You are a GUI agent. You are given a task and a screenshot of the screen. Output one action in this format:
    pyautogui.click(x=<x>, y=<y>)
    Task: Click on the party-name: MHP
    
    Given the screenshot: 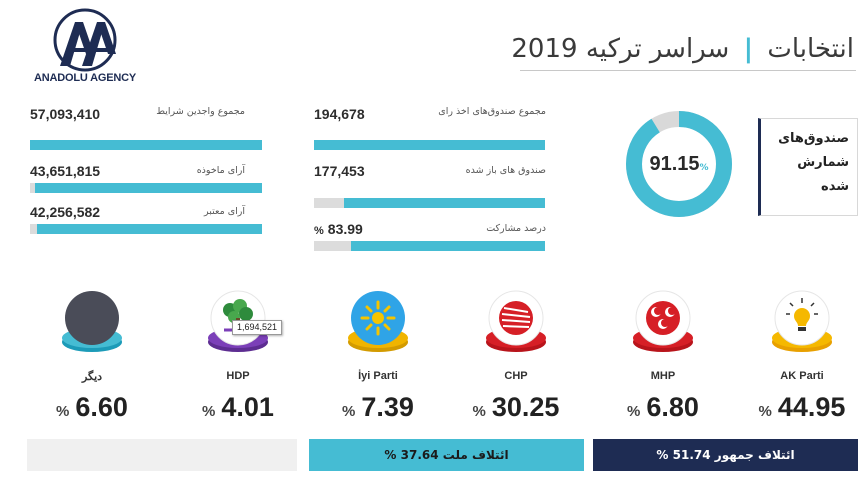 What is the action you would take?
    pyautogui.click(x=663, y=376)
    